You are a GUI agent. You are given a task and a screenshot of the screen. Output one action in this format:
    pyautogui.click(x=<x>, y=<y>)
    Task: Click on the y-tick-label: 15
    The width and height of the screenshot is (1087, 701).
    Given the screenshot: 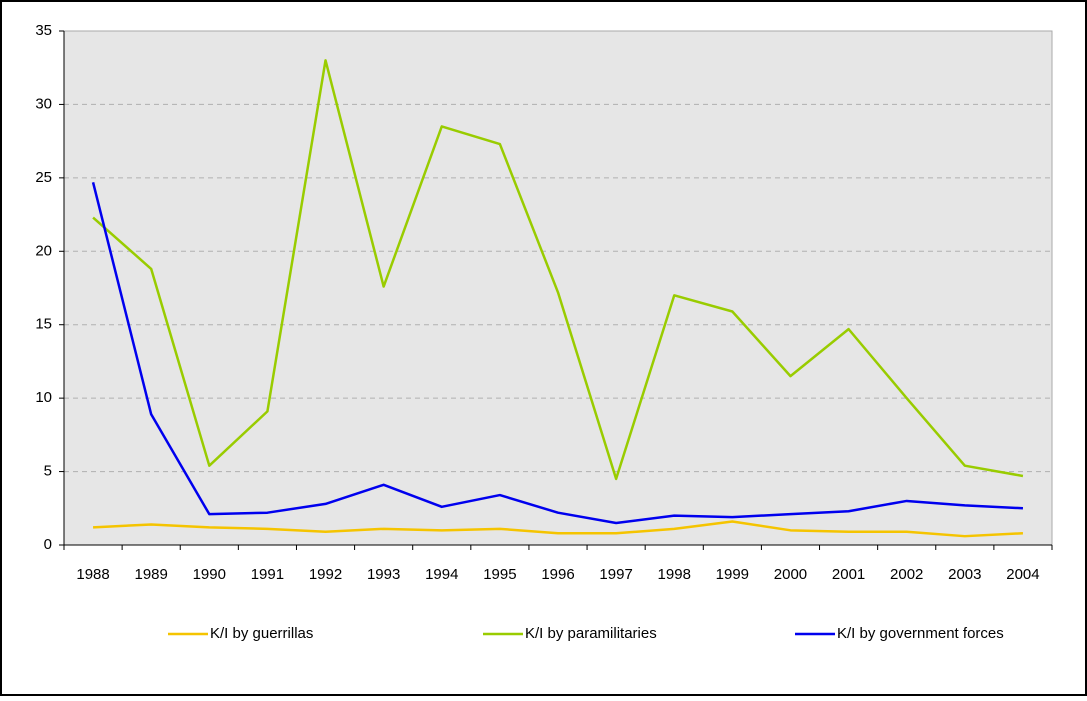 What is the action you would take?
    pyautogui.click(x=43, y=324)
    